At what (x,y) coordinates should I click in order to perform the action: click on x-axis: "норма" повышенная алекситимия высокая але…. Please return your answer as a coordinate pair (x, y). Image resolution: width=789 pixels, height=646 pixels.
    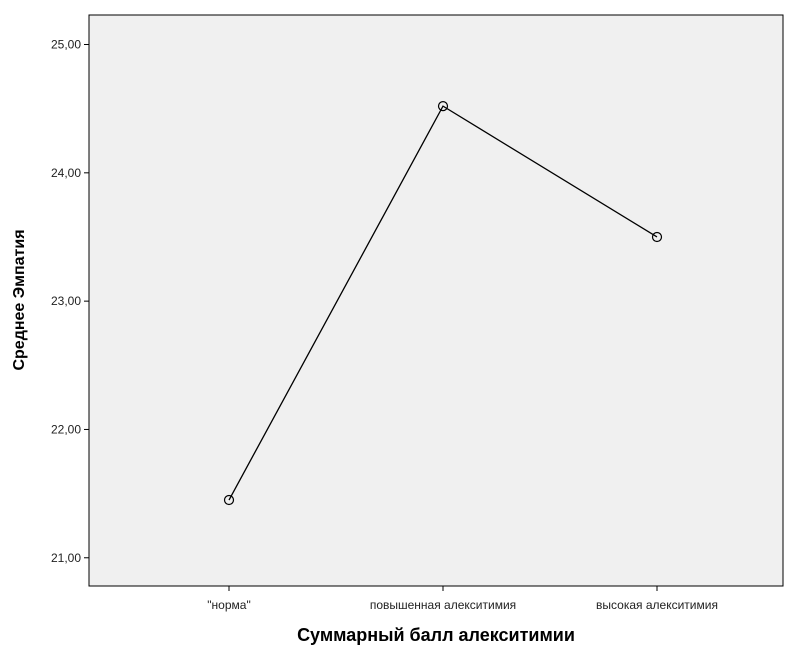
    Looking at the image, I should click on (462, 599).